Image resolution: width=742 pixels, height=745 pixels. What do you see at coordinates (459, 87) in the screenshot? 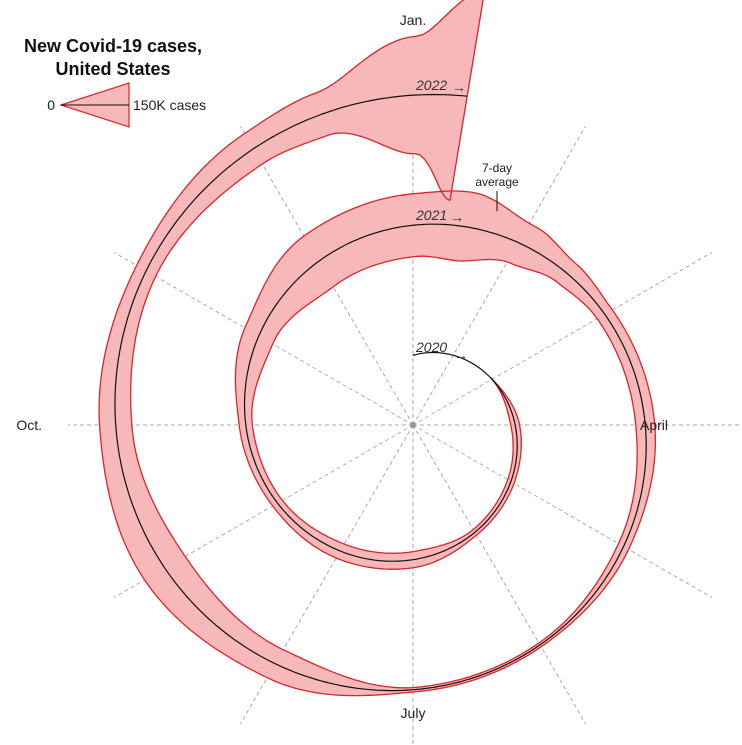
I see `year-arrow-2022: →` at bounding box center [459, 87].